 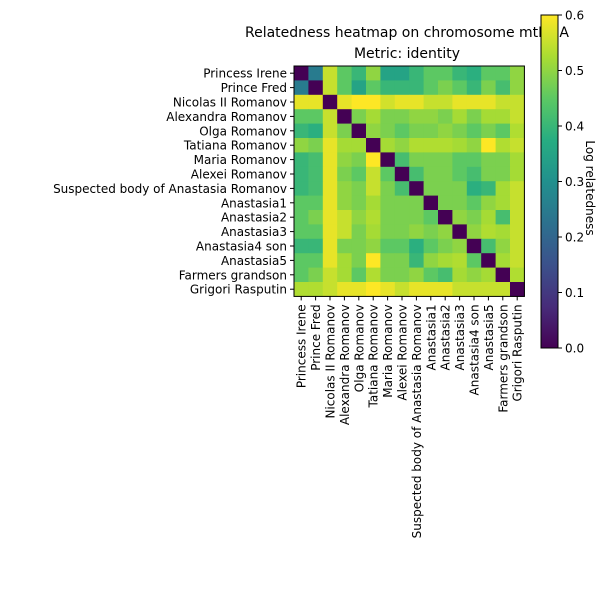 What do you see at coordinates (574, 16) in the screenshot?
I see `colorbar-tick-label: 0.6` at bounding box center [574, 16].